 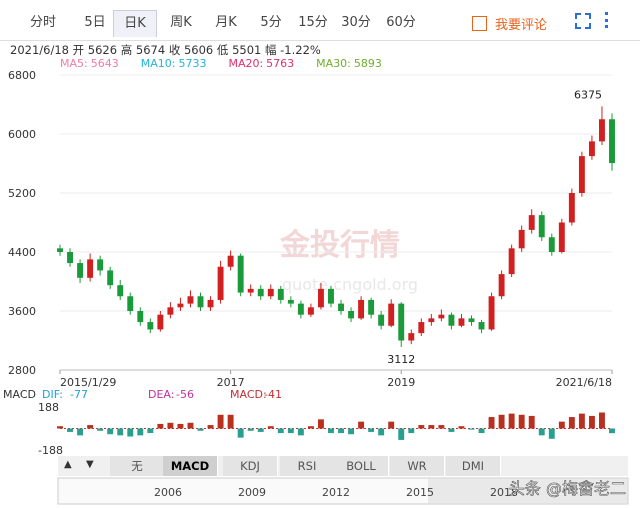 I want to click on menu-icon, so click(x=608, y=20).